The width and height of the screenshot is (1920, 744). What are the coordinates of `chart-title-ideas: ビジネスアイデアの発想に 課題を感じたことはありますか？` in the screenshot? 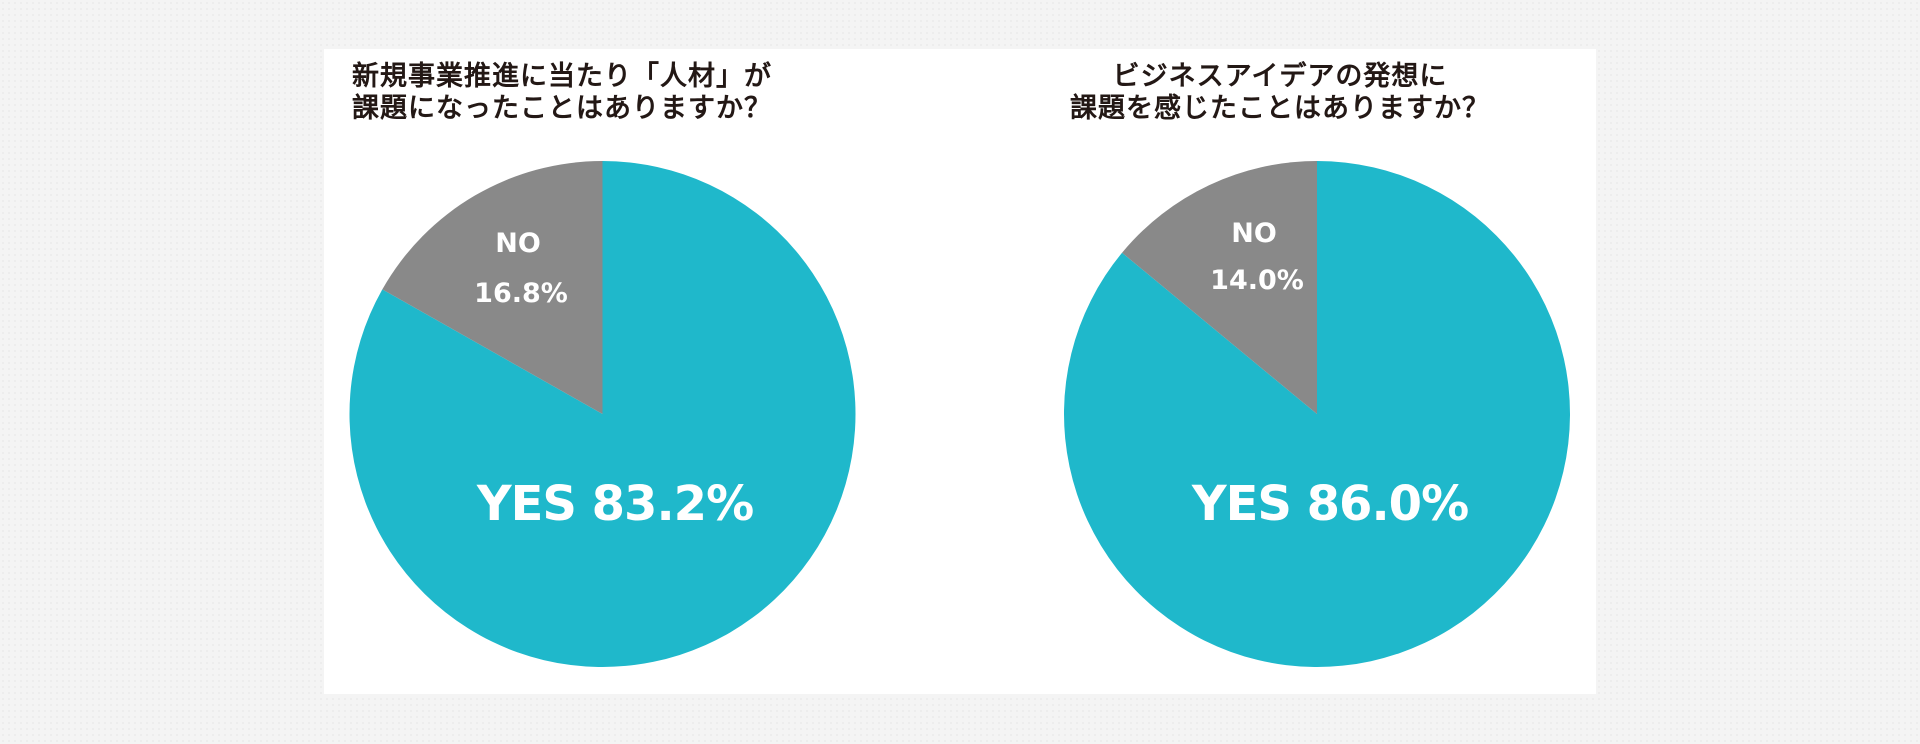 It's located at (1280, 93).